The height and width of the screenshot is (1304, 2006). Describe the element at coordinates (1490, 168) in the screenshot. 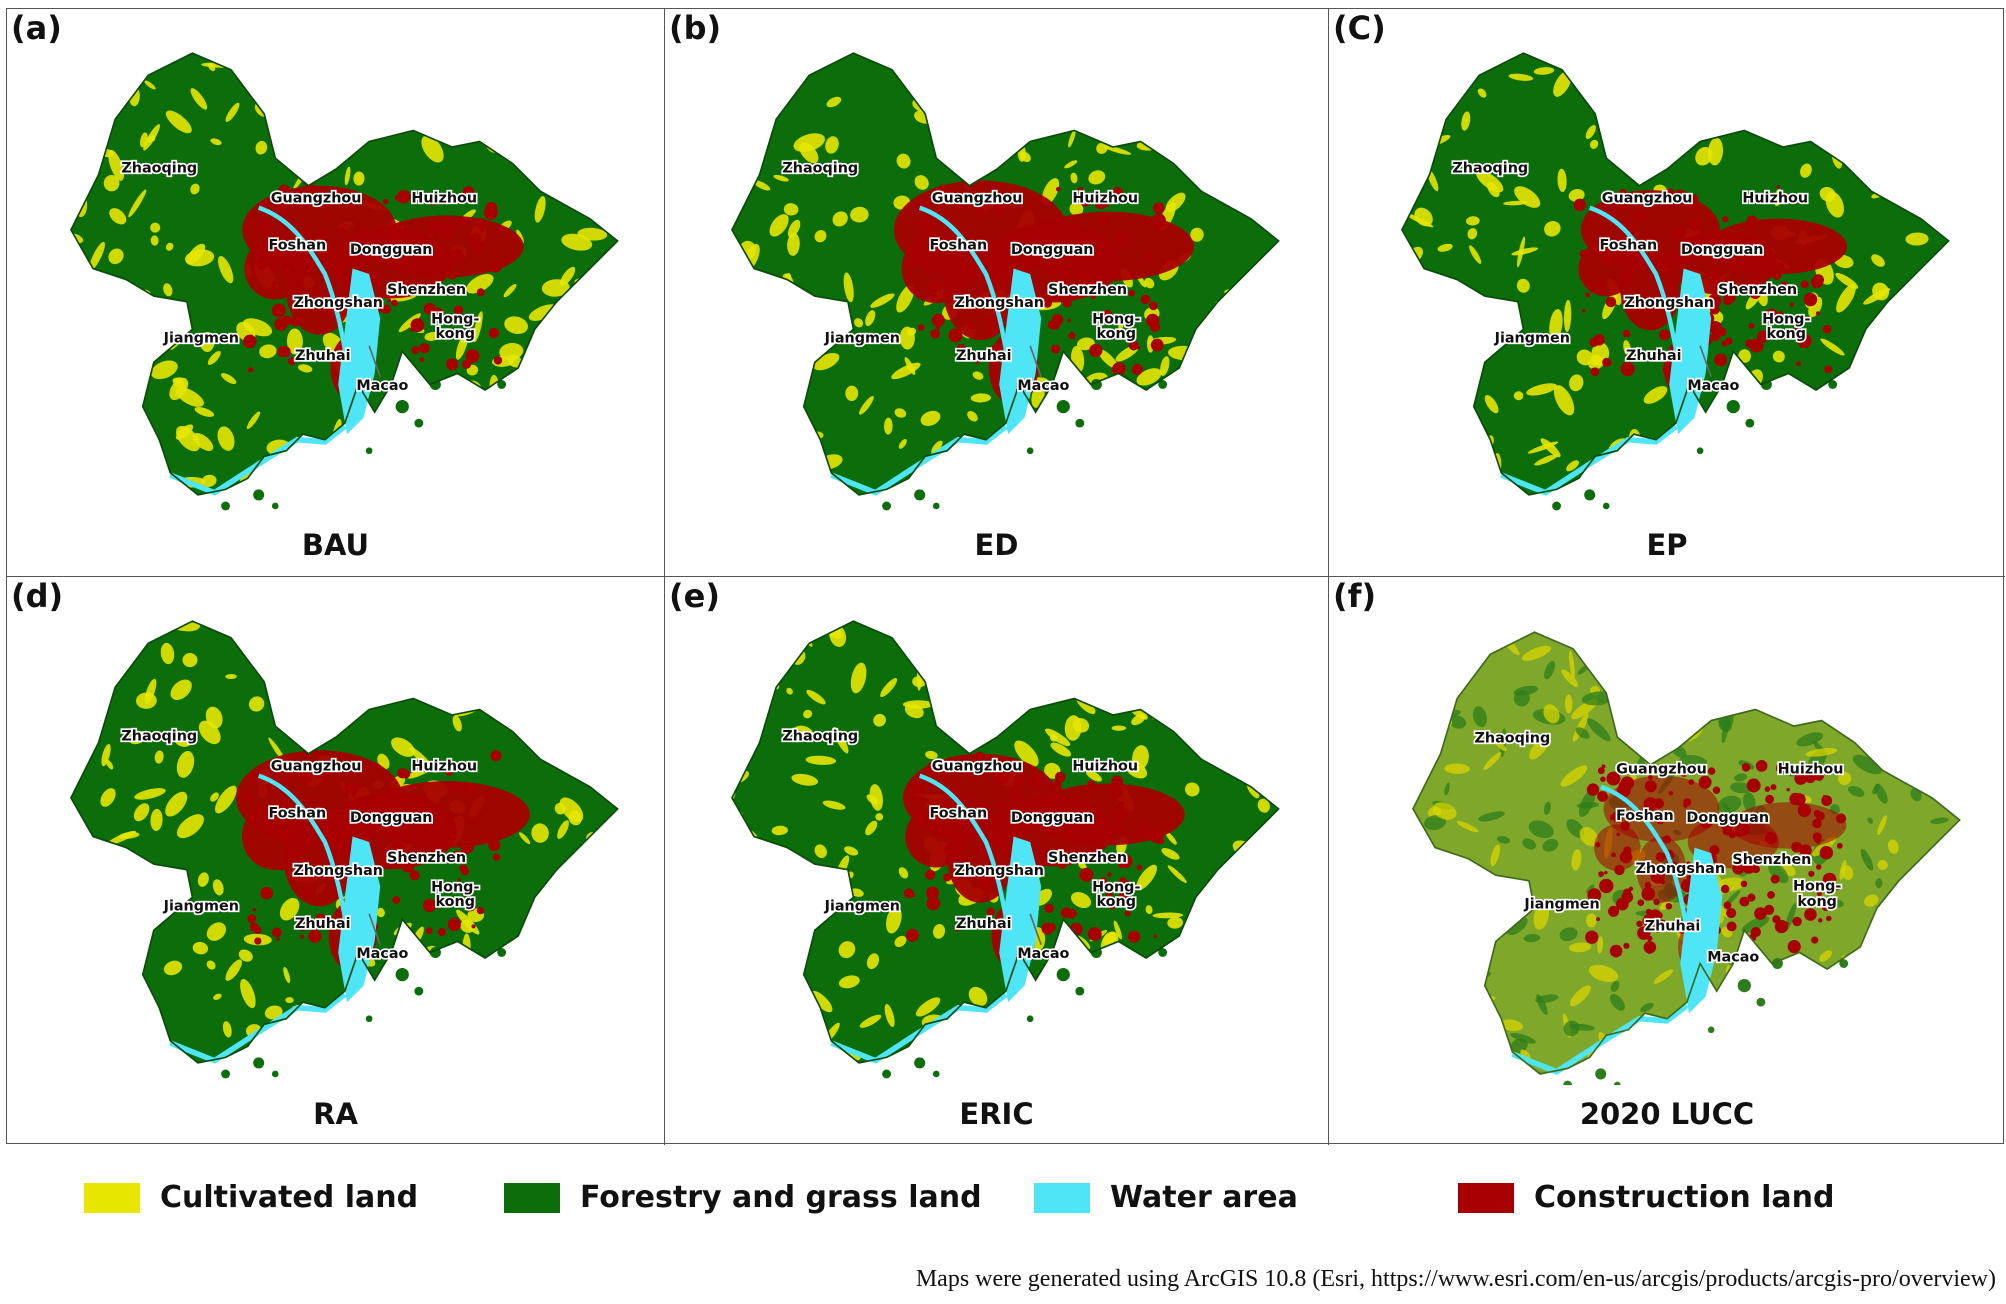

I see `city-label: Zhaoqing` at that location.